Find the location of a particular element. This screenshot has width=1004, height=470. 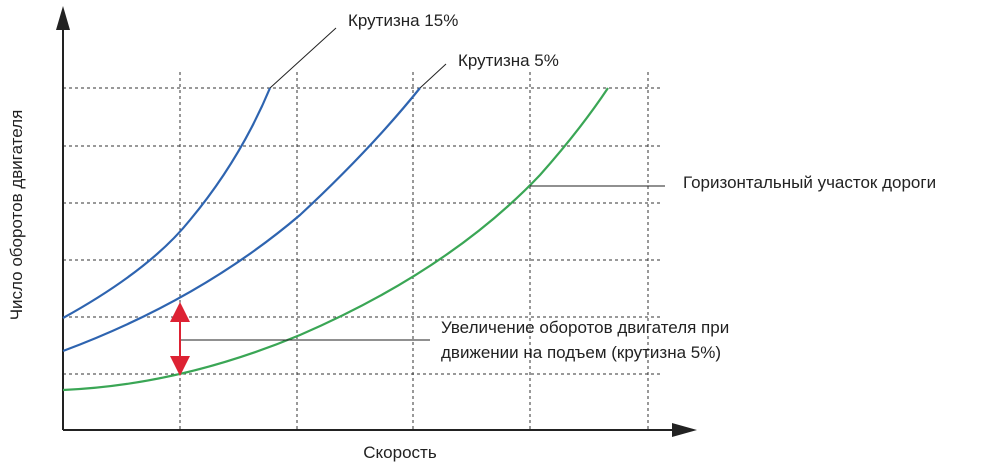

annotation: движении на подъем (крутизна 5%) is located at coordinates (581, 352).